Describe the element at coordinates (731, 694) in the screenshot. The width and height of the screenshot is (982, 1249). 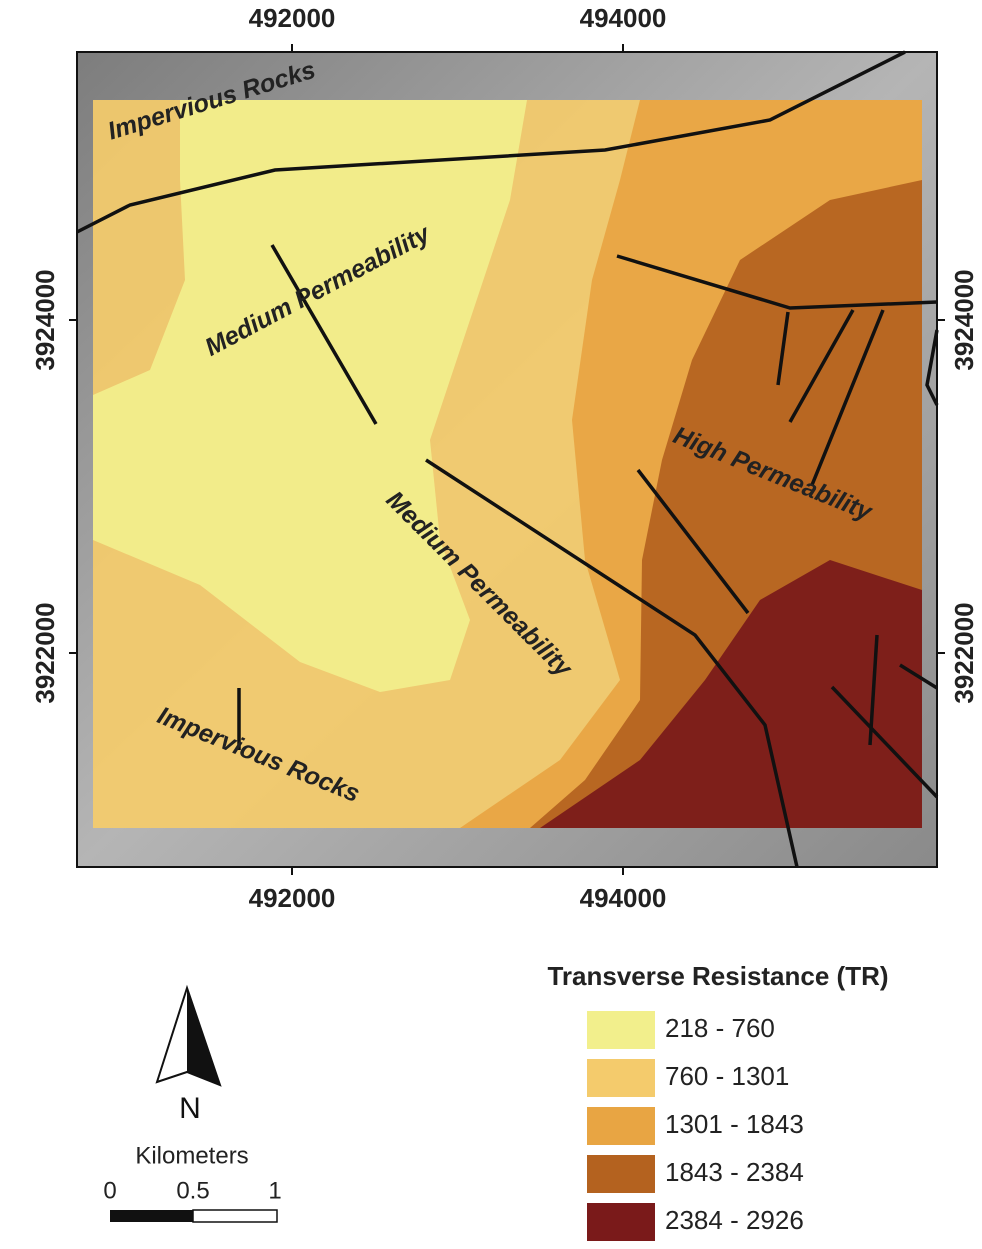
I see `zone-area` at that location.